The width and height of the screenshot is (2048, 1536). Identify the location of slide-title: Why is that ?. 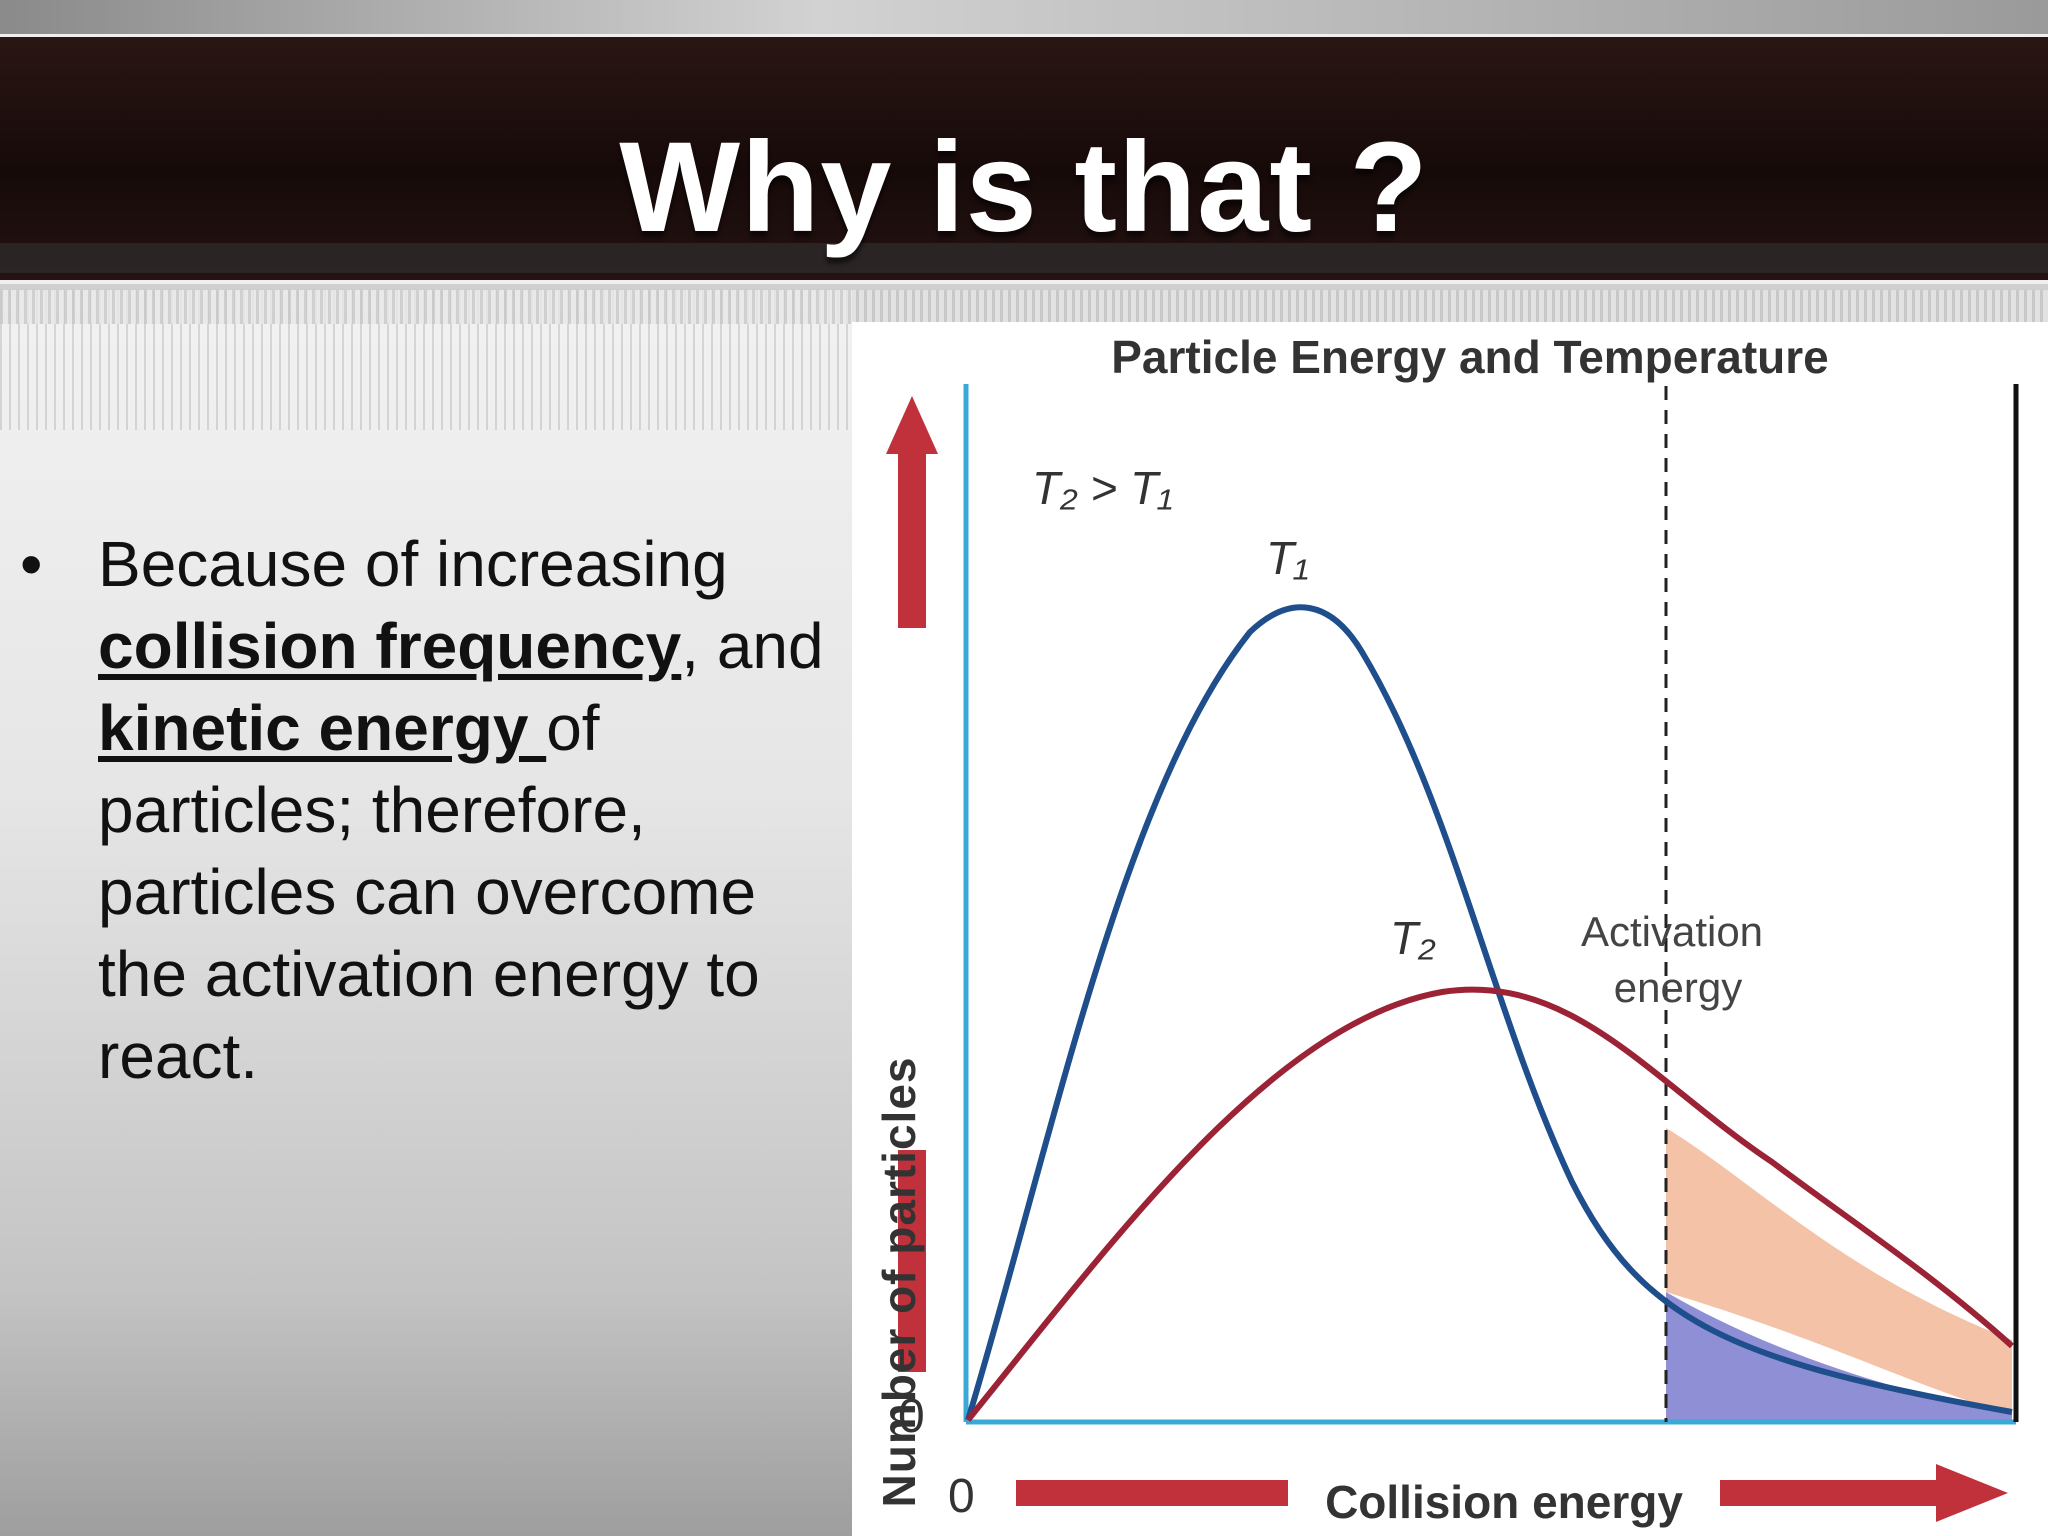
(1024, 187).